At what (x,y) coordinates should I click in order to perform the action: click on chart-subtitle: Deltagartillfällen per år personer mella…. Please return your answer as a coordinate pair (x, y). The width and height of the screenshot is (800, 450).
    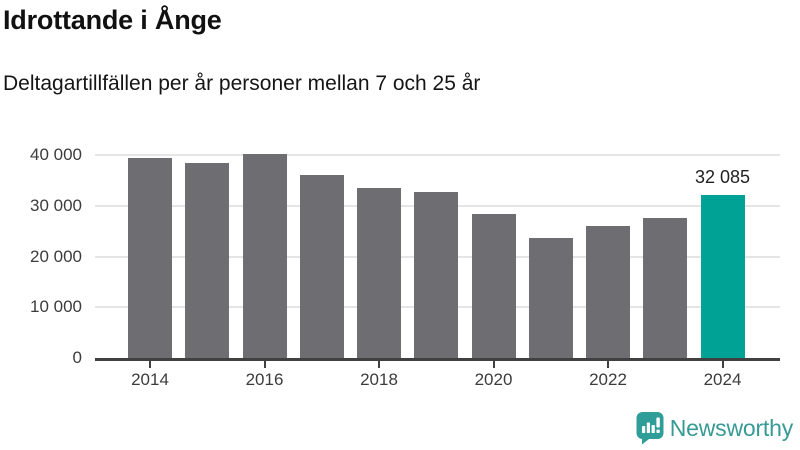
    Looking at the image, I should click on (242, 83).